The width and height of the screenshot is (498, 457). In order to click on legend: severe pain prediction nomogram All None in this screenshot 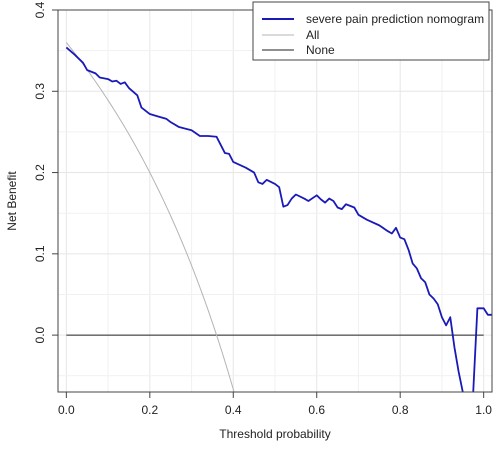, I will do `click(371, 31)`.